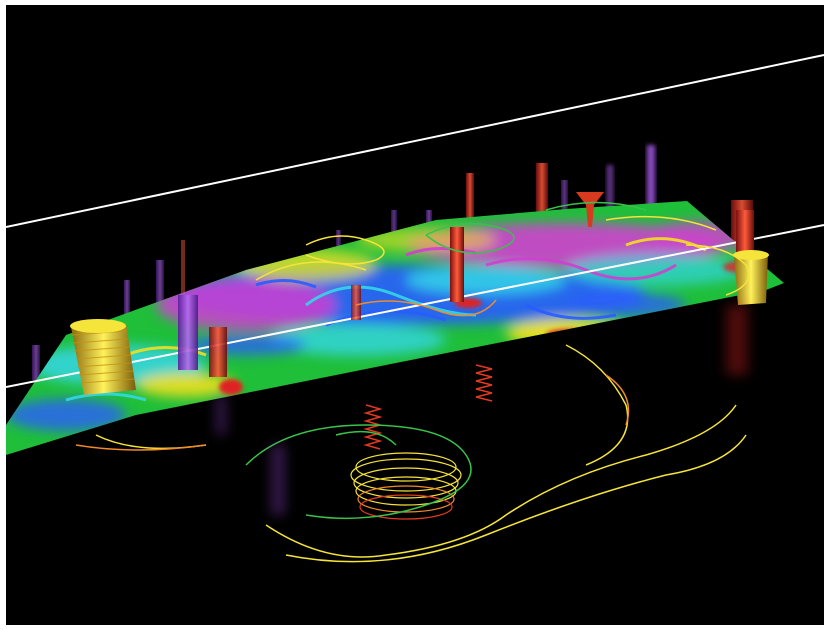  What do you see at coordinates (406, 486) in the screenshot?
I see `yellow-spiral-bundle` at bounding box center [406, 486].